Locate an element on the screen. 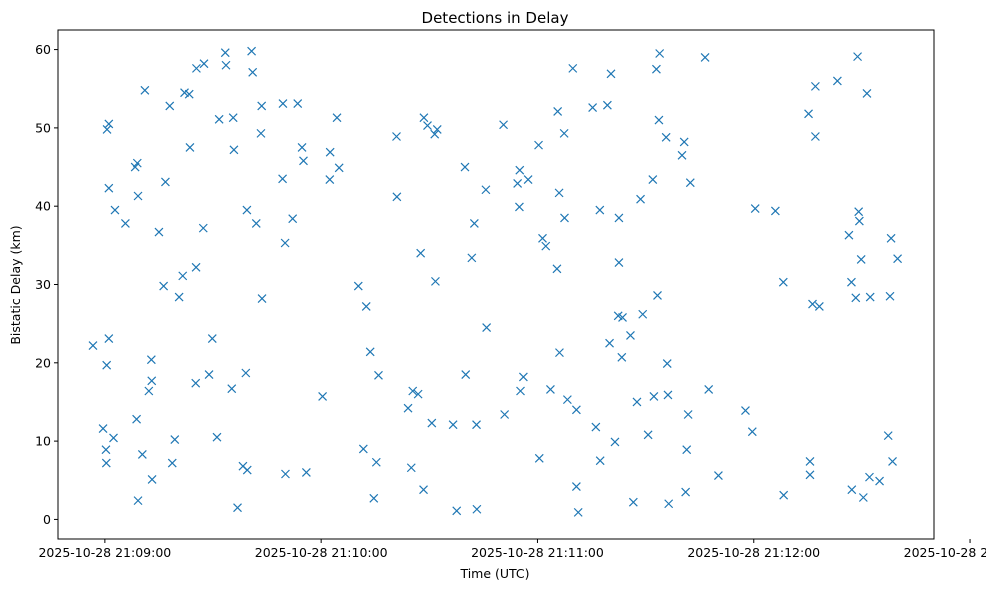  x-tick-label: 2025-10-28 21:13:00 is located at coordinates (945, 552).